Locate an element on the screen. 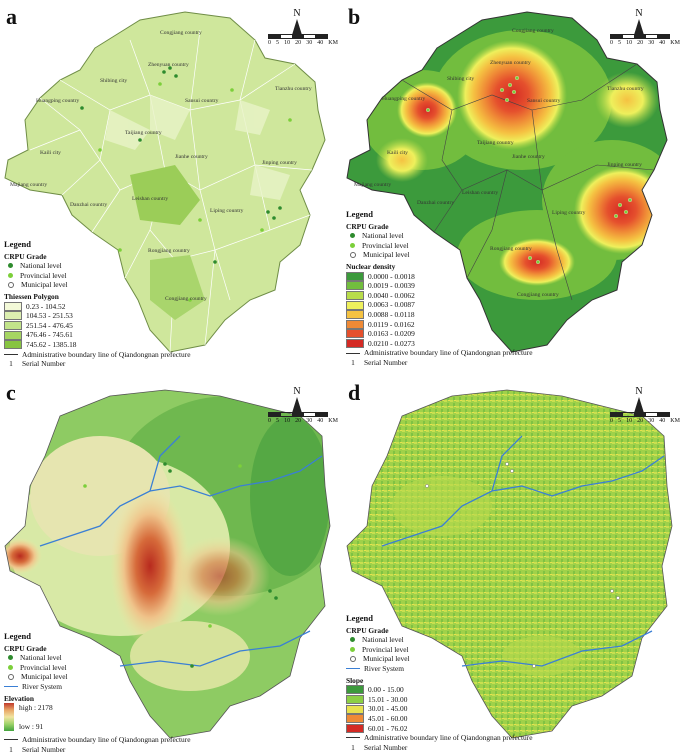 Image resolution: width=685 pixels, height=752 pixels. national-dot-icon is located at coordinates (352, 640).